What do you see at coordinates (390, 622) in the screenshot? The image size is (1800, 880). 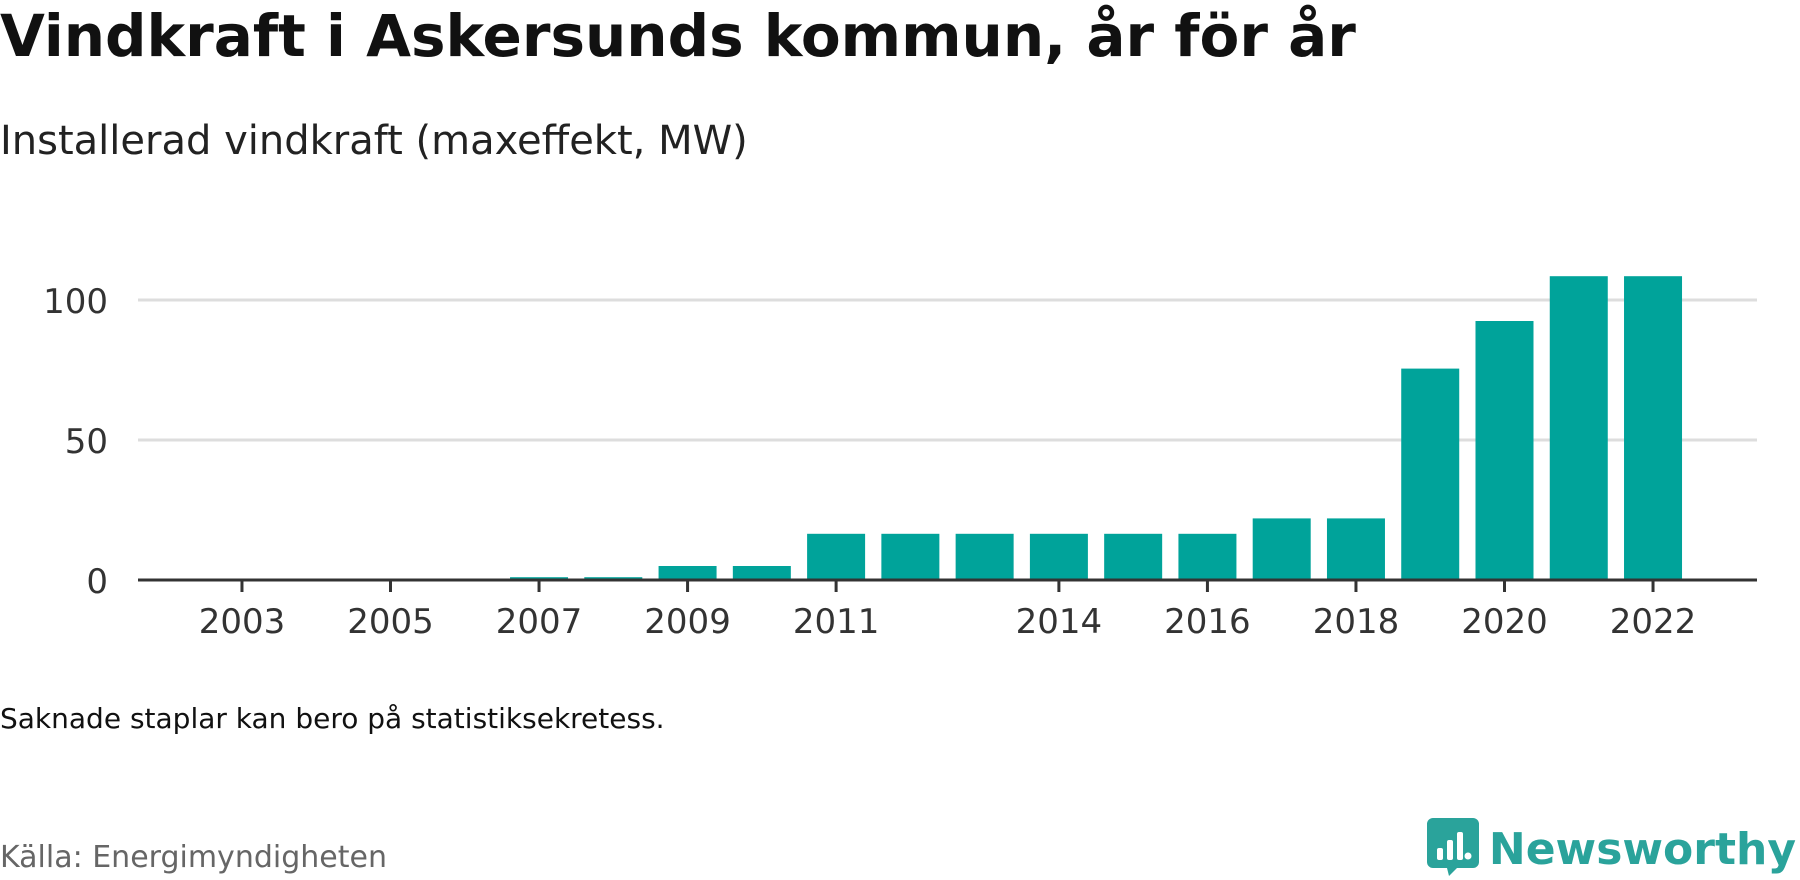 I see `x-tick-label: 2005` at bounding box center [390, 622].